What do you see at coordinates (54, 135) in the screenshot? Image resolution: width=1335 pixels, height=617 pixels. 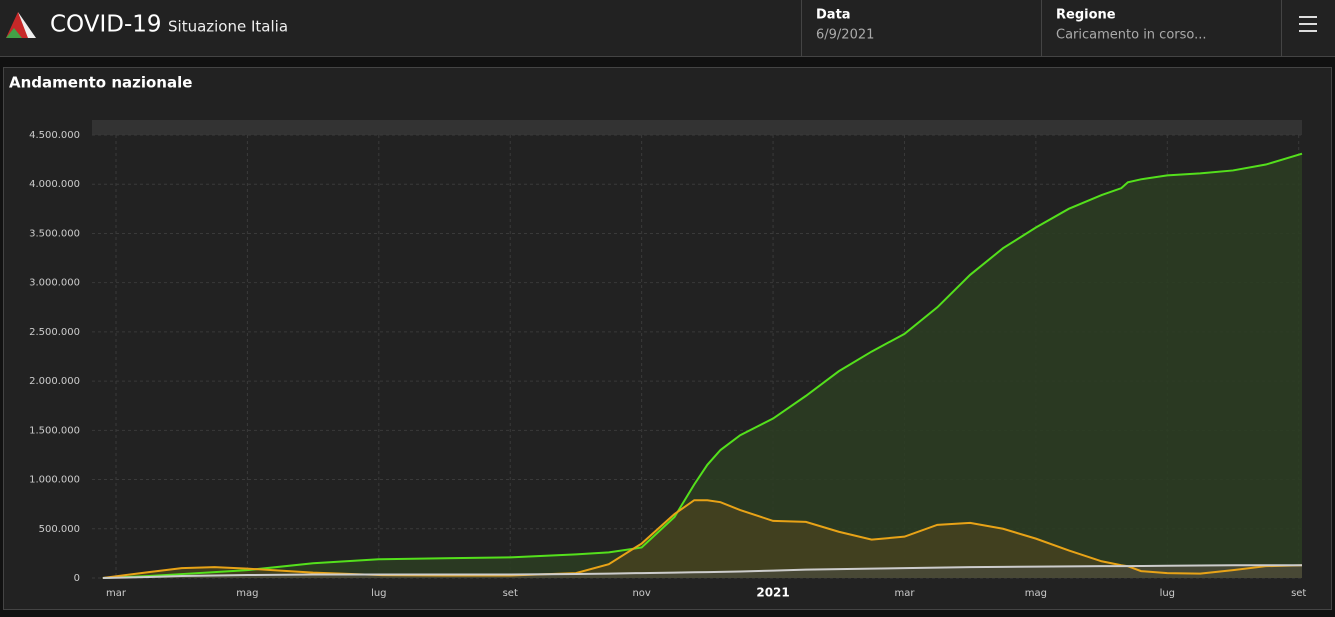 I see `y-tick-label: 4.500.000` at bounding box center [54, 135].